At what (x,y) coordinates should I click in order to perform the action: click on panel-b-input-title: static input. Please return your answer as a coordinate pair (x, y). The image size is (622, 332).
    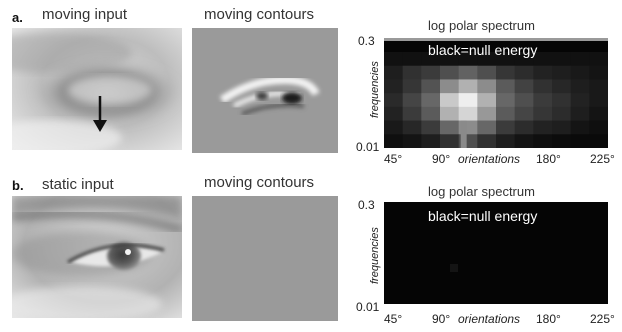
    Looking at the image, I should click on (78, 184).